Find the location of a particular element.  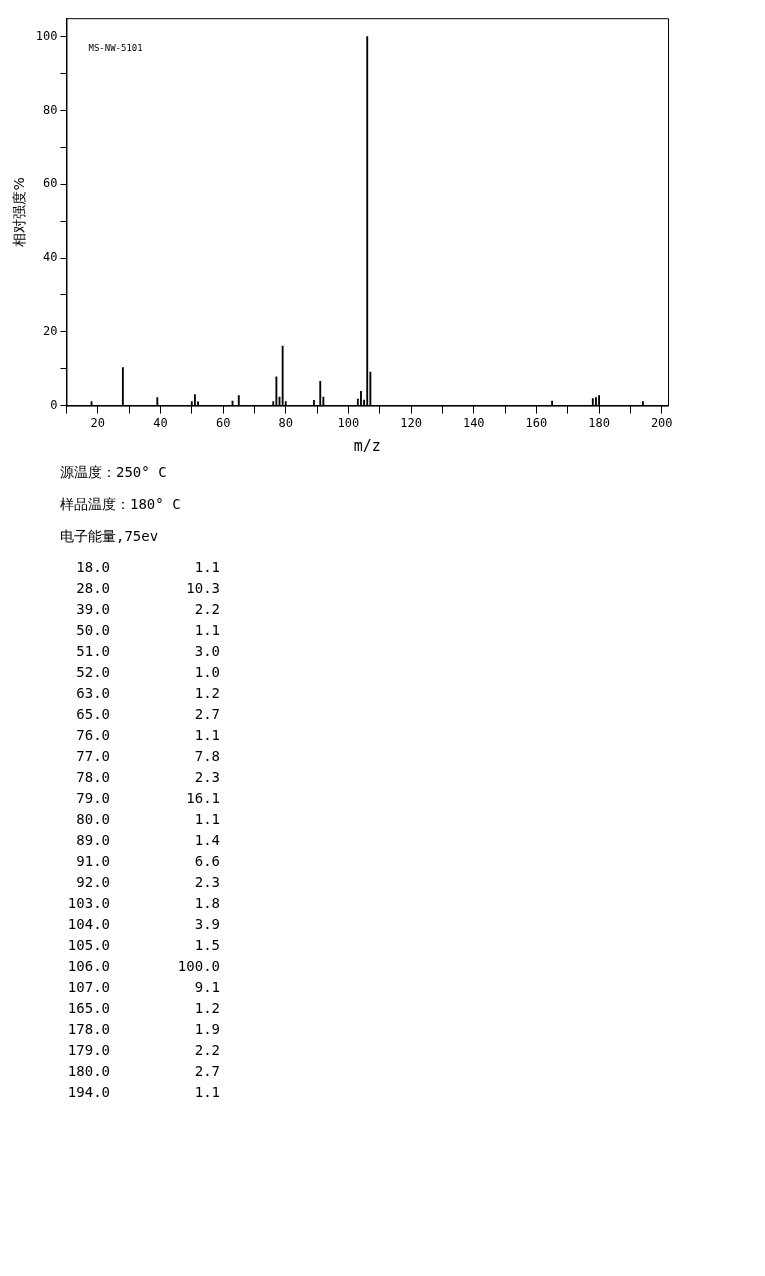

text: 78.0 2.3 is located at coordinates (148, 776).